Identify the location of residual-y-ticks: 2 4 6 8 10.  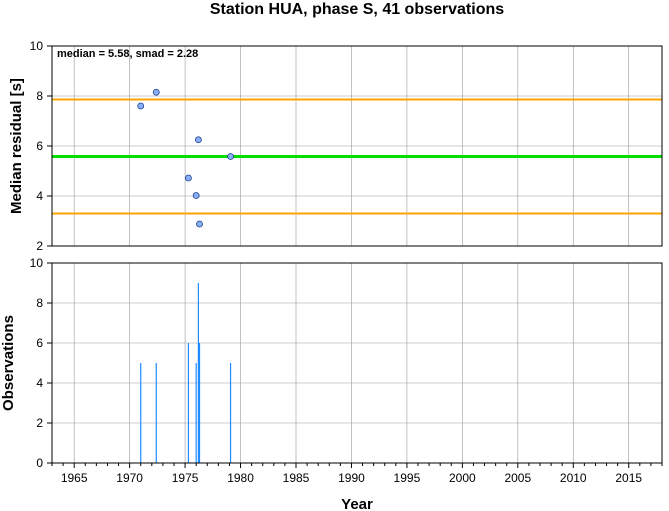
(41, 146).